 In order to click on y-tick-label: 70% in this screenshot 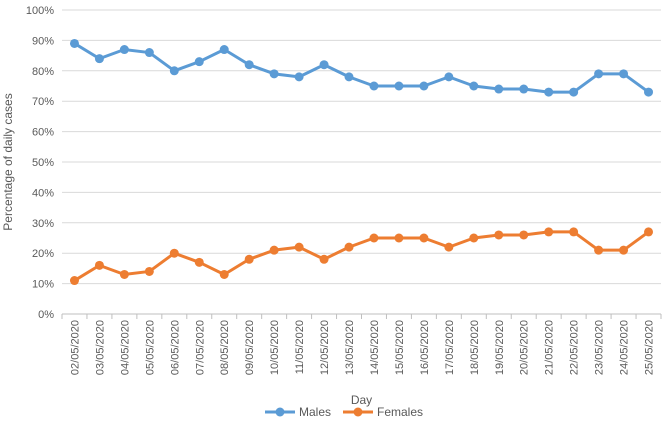, I will do `click(43, 102)`.